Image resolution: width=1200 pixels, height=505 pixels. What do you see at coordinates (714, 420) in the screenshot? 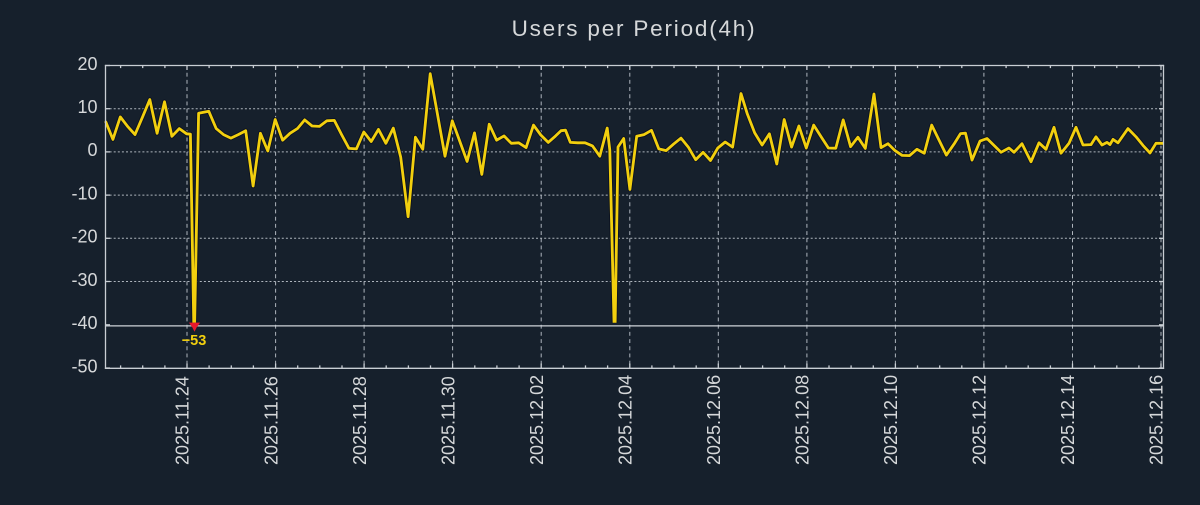
I see `svg-text: 2025.12.06` at bounding box center [714, 420].